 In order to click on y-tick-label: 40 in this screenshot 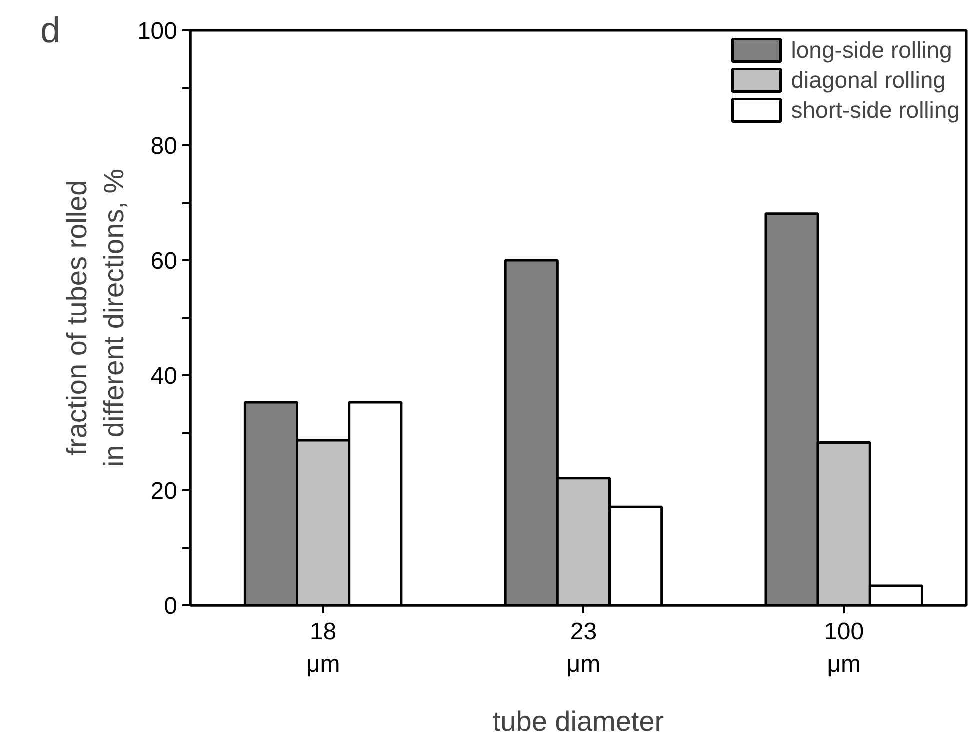, I will do `click(164, 376)`.